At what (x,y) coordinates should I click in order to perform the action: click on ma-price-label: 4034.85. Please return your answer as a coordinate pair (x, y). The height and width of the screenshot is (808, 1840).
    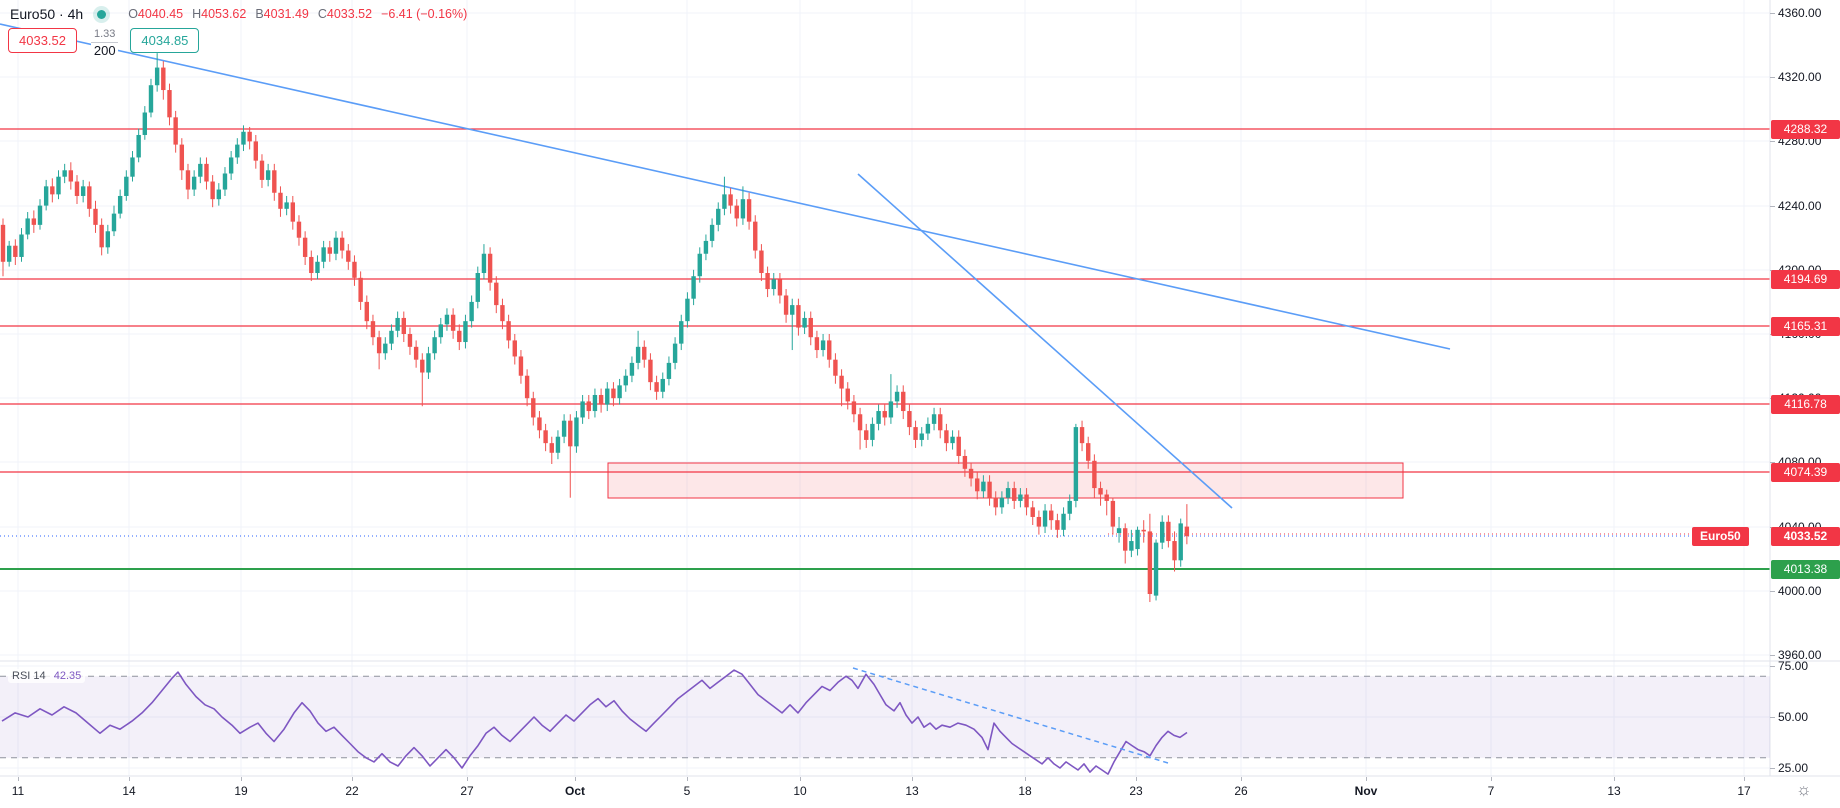
    Looking at the image, I should click on (165, 40).